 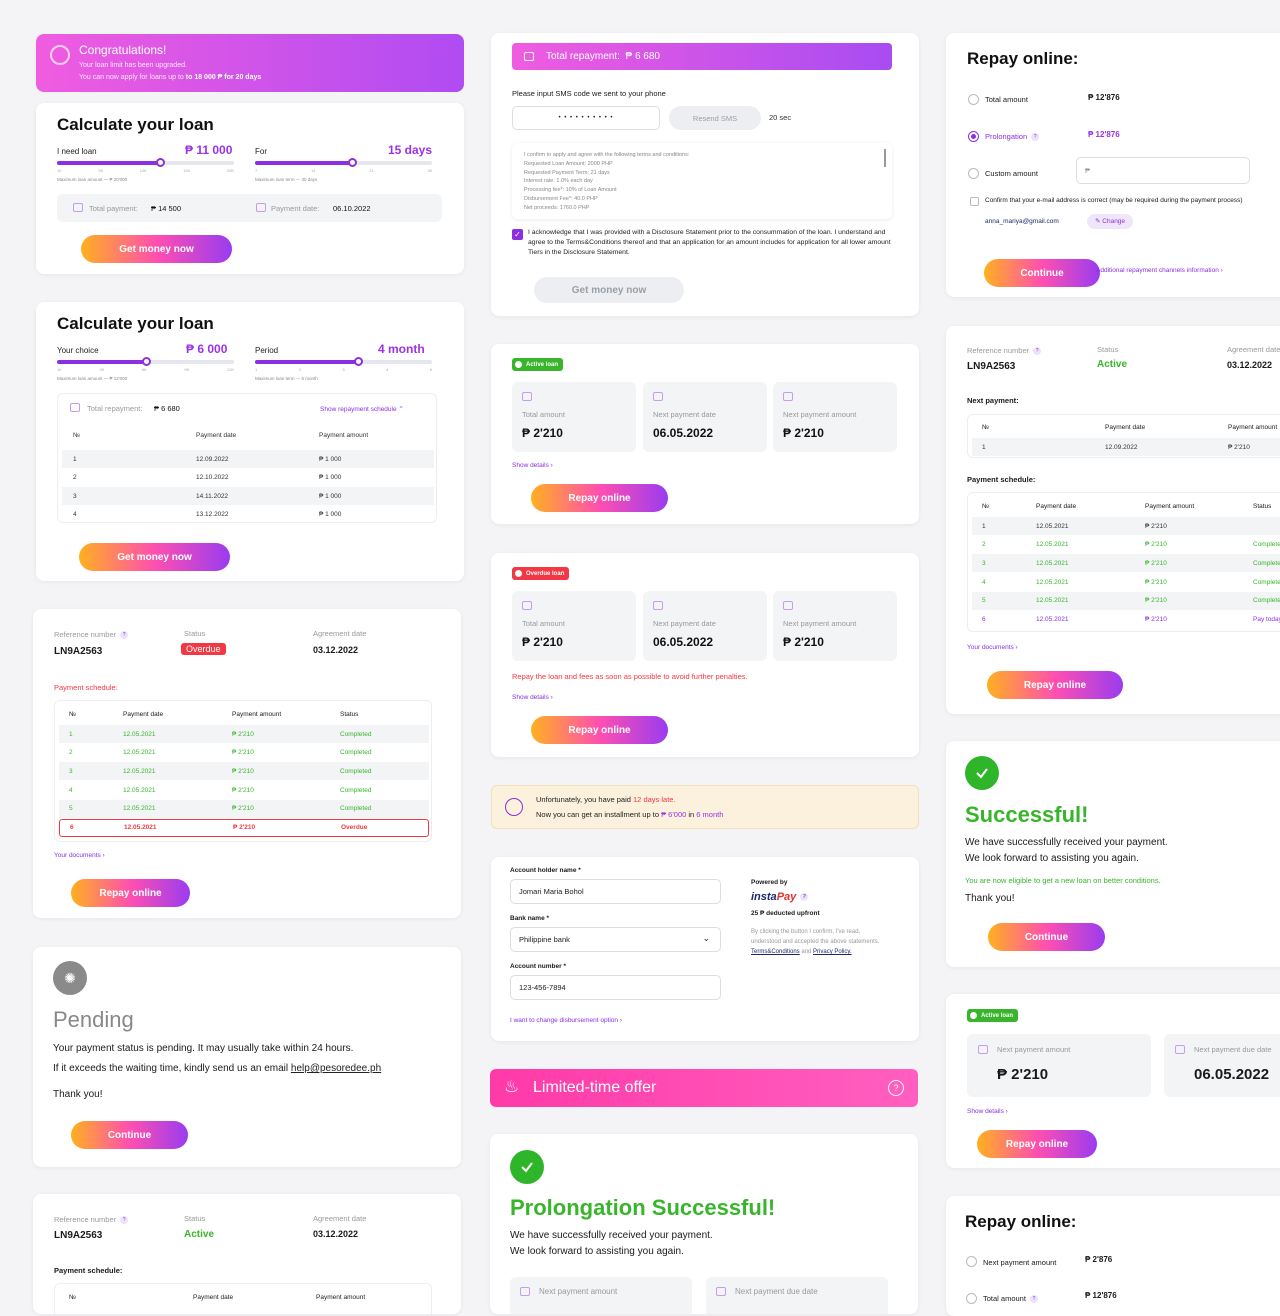 What do you see at coordinates (145, 170) in the screenshot?
I see `amount-ticks: 1K 5K 10K 15K 20K` at bounding box center [145, 170].